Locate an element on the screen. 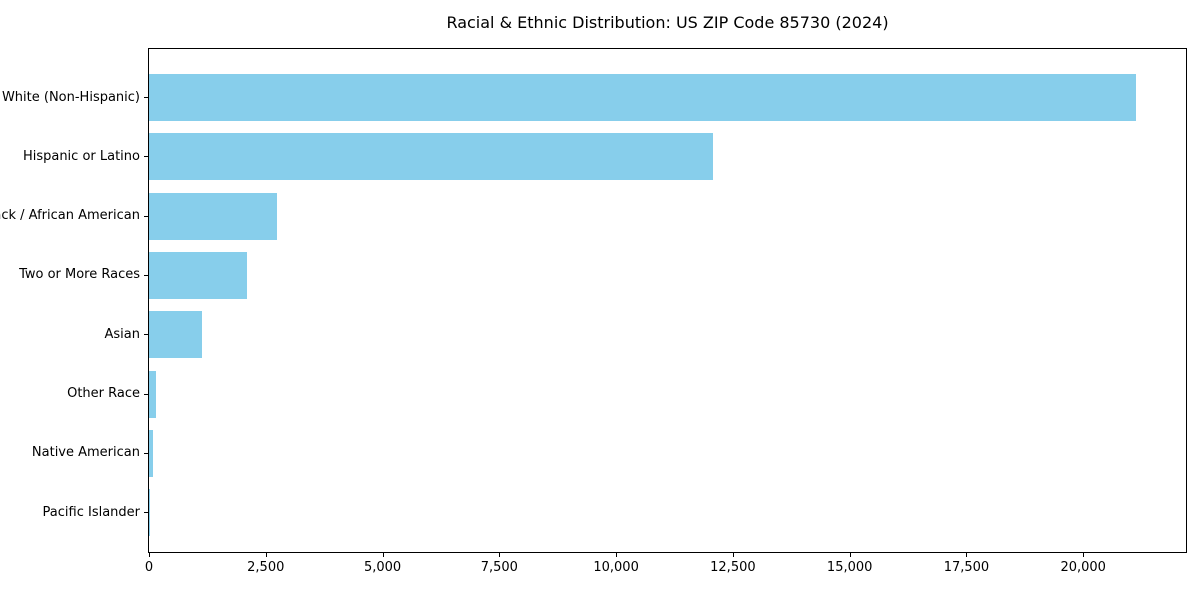 The image size is (1200, 600). x-tick-label: 2,500 is located at coordinates (266, 567).